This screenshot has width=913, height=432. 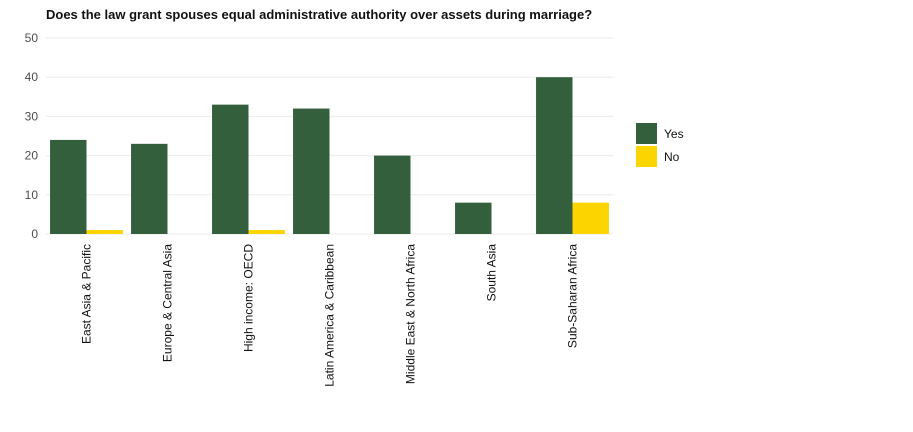 I want to click on y-tick-label: 40, so click(x=32, y=77).